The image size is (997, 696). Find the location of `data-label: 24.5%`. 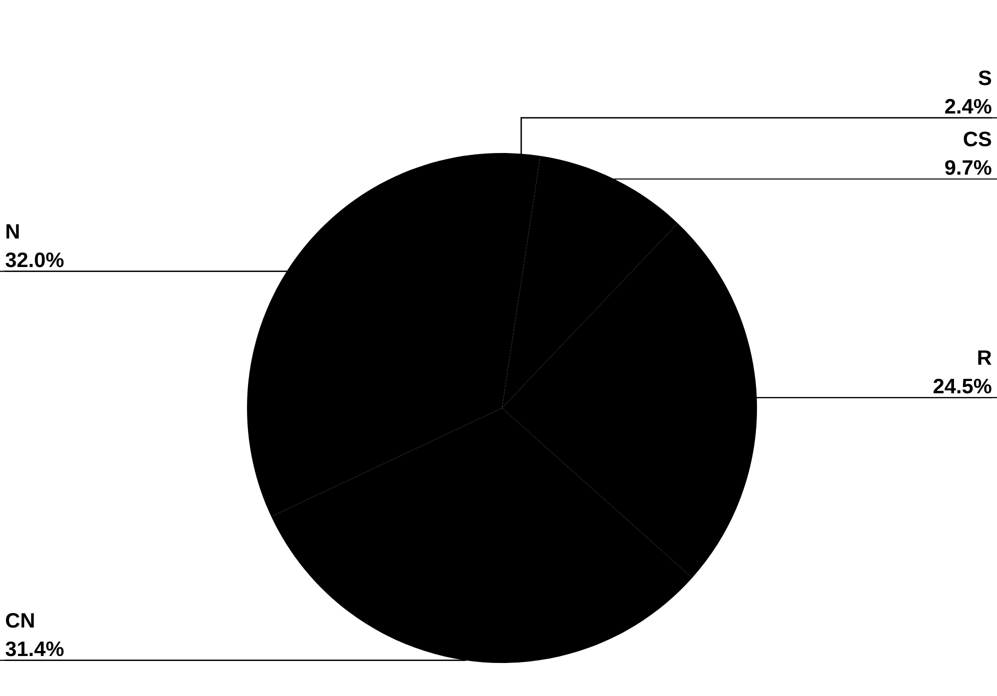

data-label: 24.5% is located at coordinates (963, 386).